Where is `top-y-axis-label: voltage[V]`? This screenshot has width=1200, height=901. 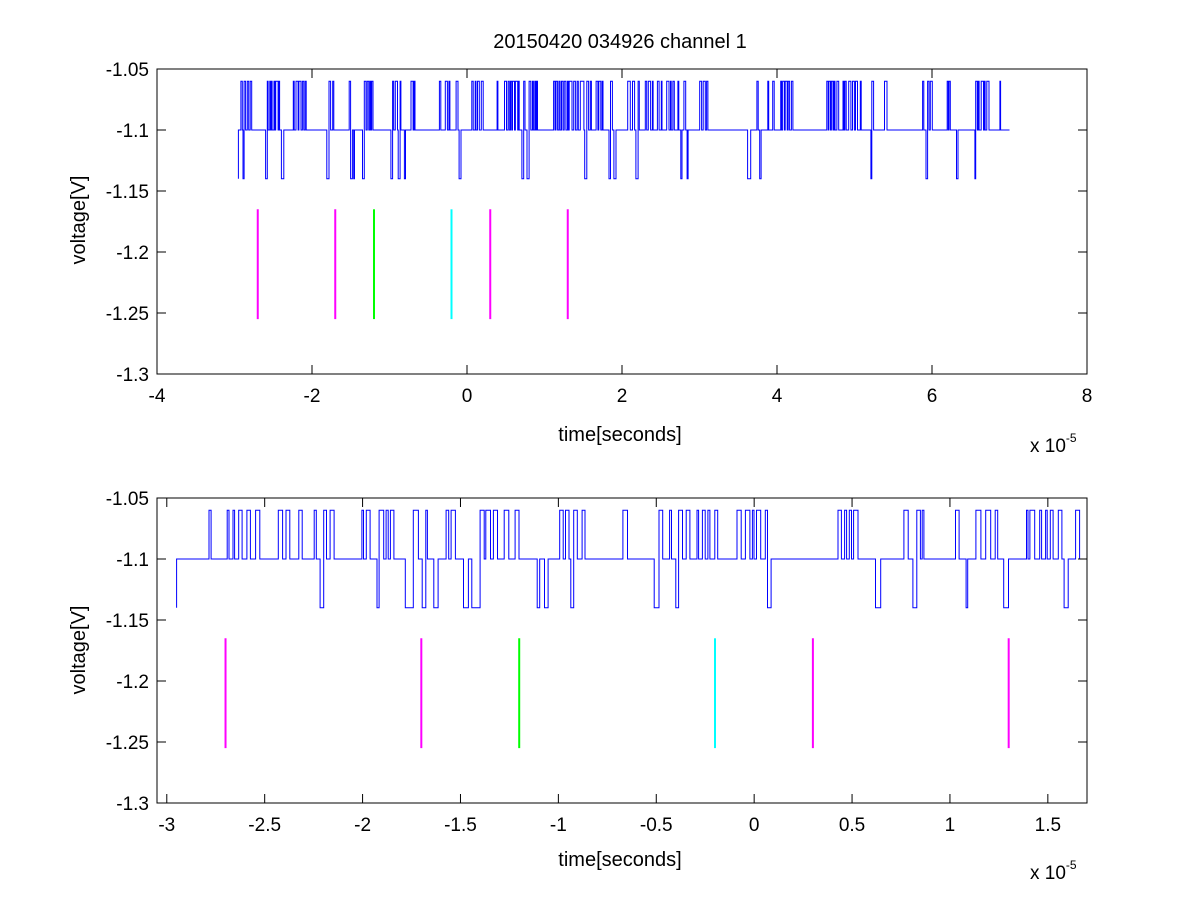
top-y-axis-label: voltage[V] is located at coordinates (79, 220).